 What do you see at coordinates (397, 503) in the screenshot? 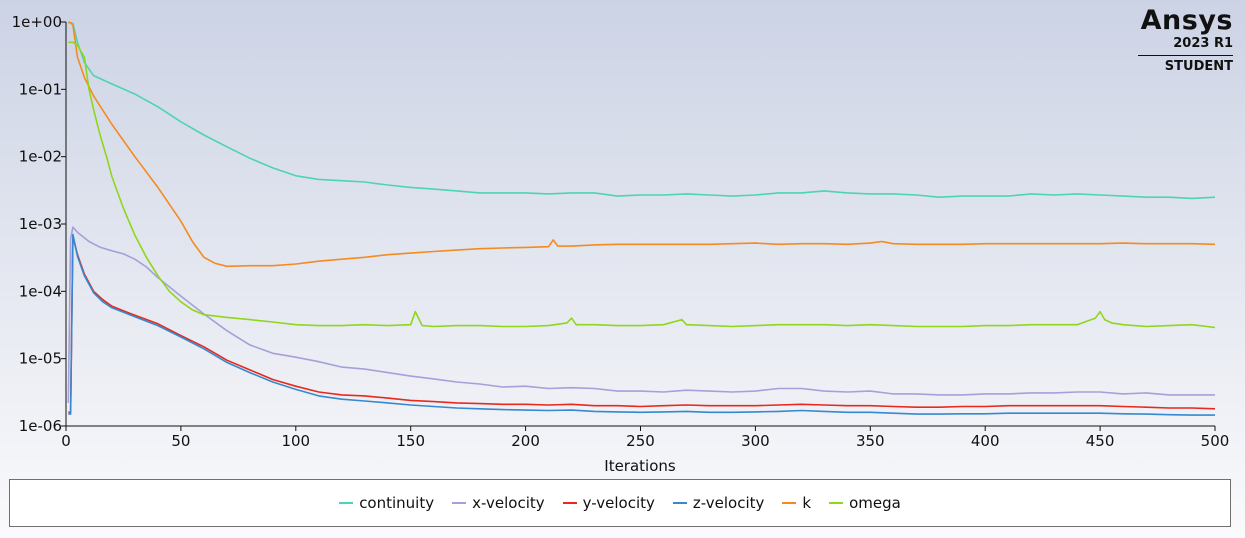
I see `legend-label: continuity` at bounding box center [397, 503].